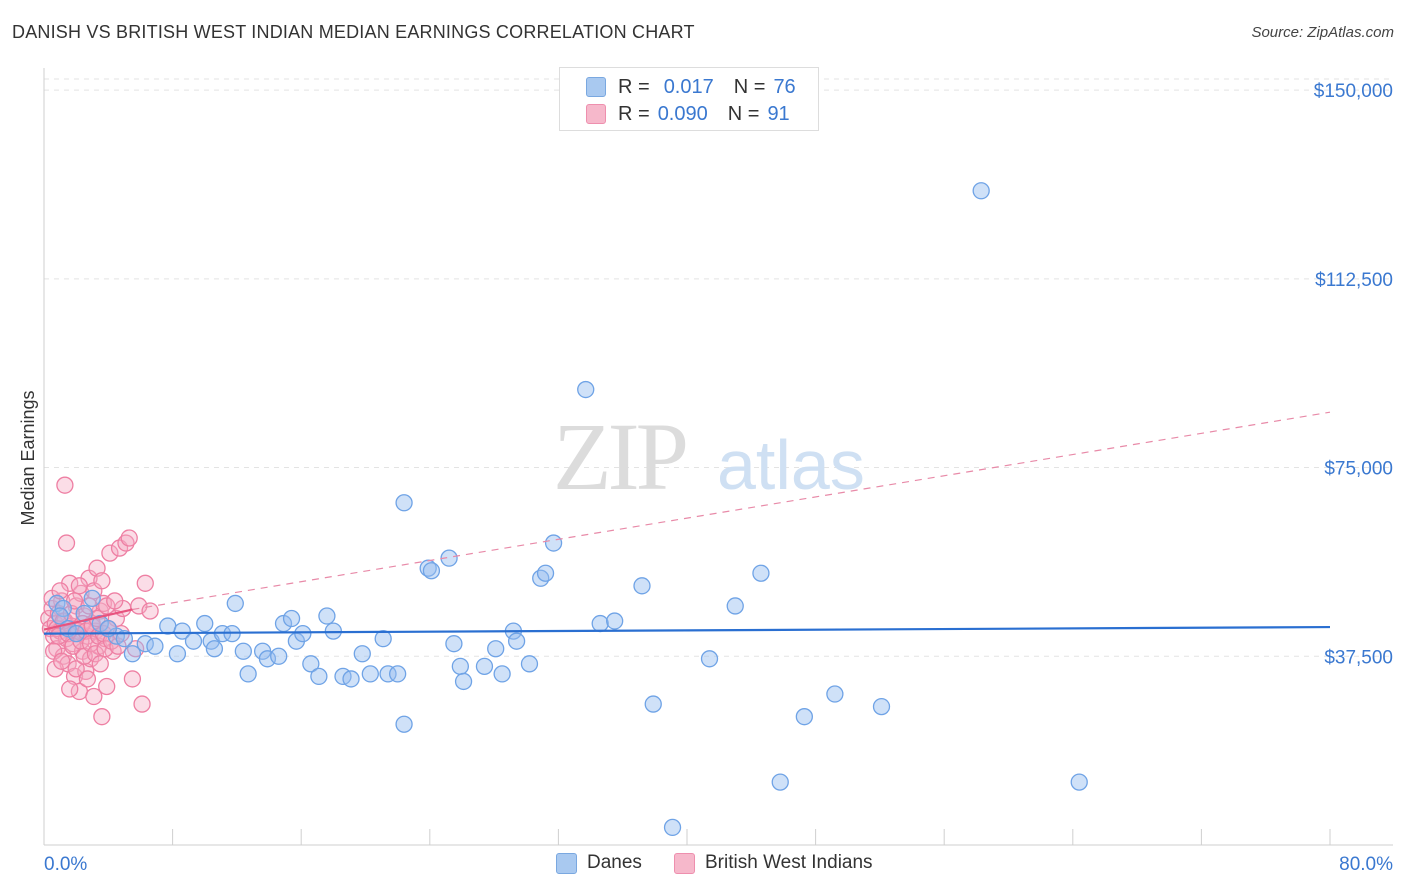  I want to click on y-axis-label: Median Earnings, so click(28, 457).